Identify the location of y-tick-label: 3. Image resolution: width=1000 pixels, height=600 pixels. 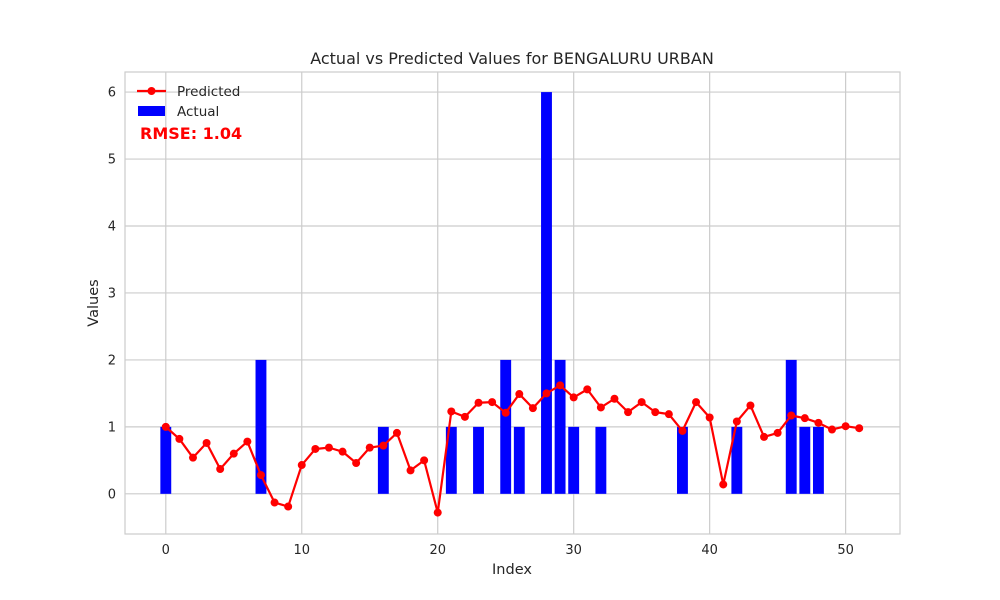
(112, 293).